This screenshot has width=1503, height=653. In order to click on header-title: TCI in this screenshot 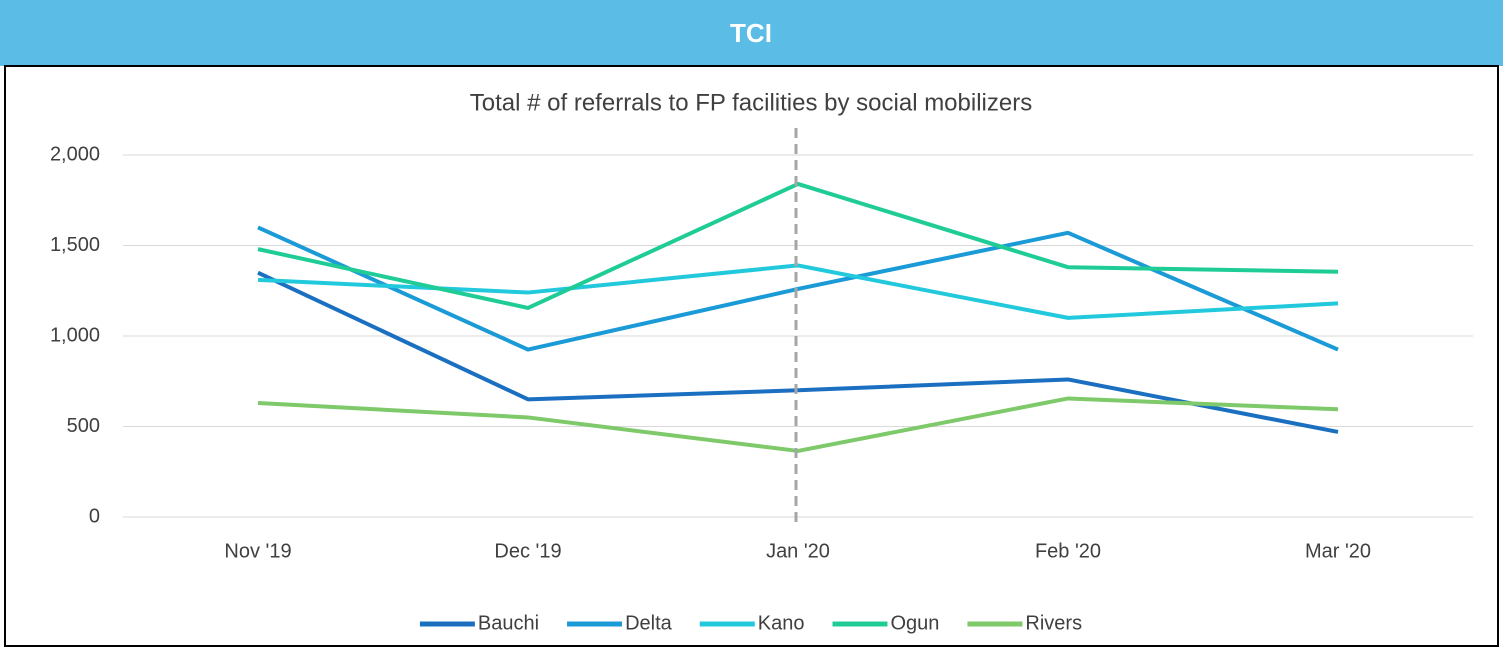, I will do `click(751, 33)`.